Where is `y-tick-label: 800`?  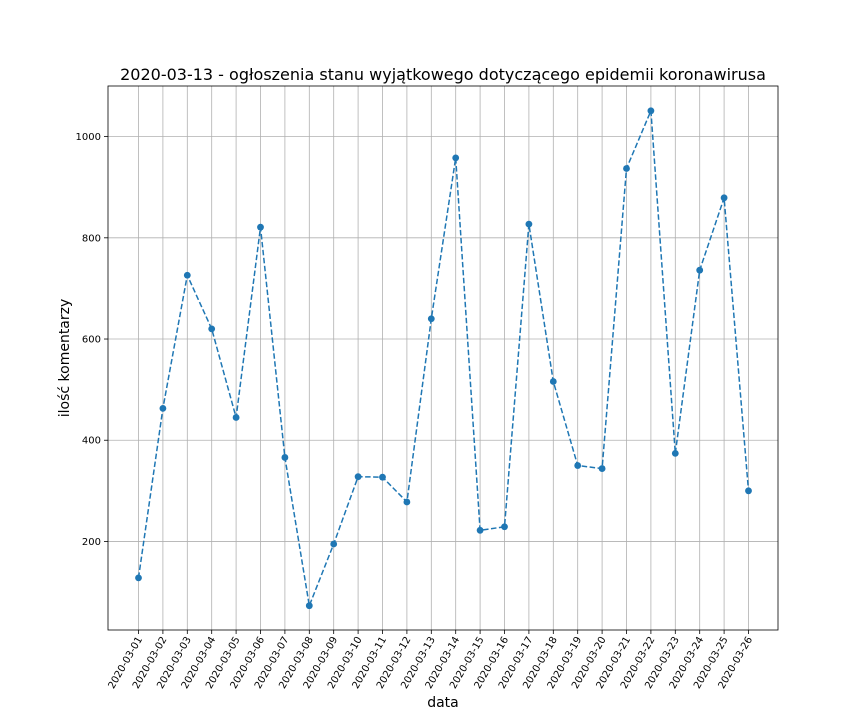 y-tick-label: 800 is located at coordinates (91, 238).